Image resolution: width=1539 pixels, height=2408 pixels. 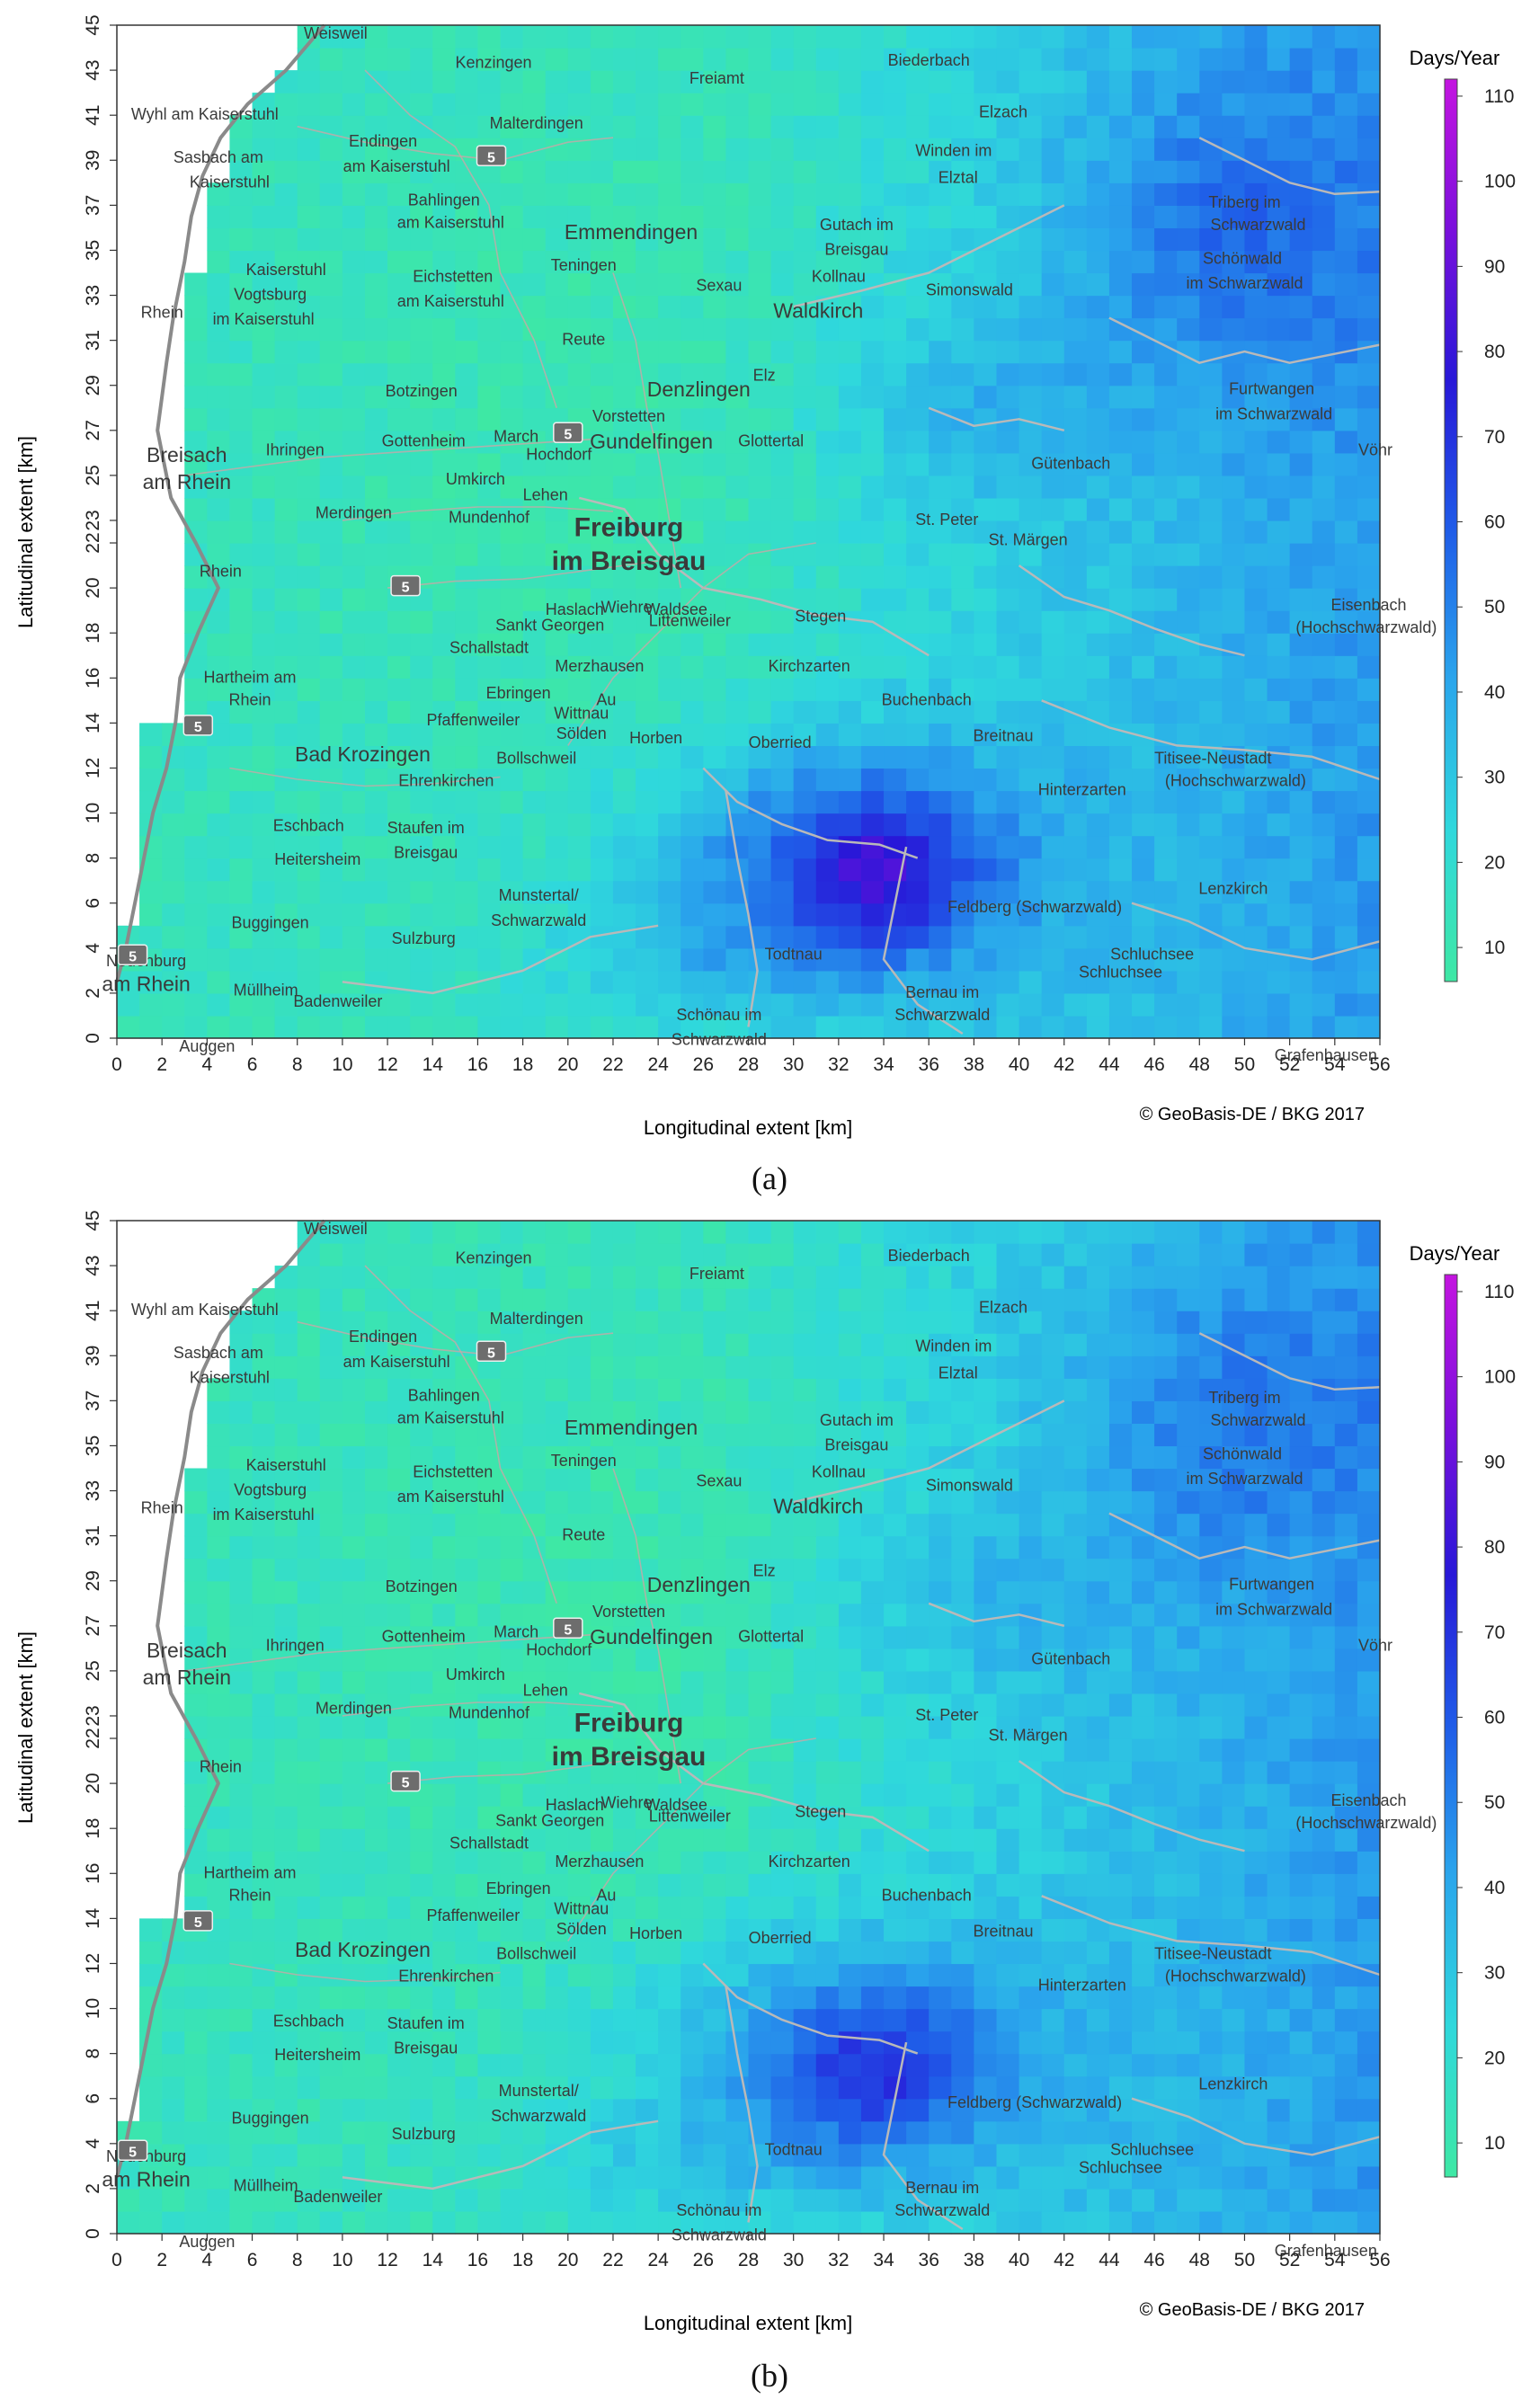 What do you see at coordinates (1494, 948) in the screenshot?
I see `legend-tick-label: 10` at bounding box center [1494, 948].